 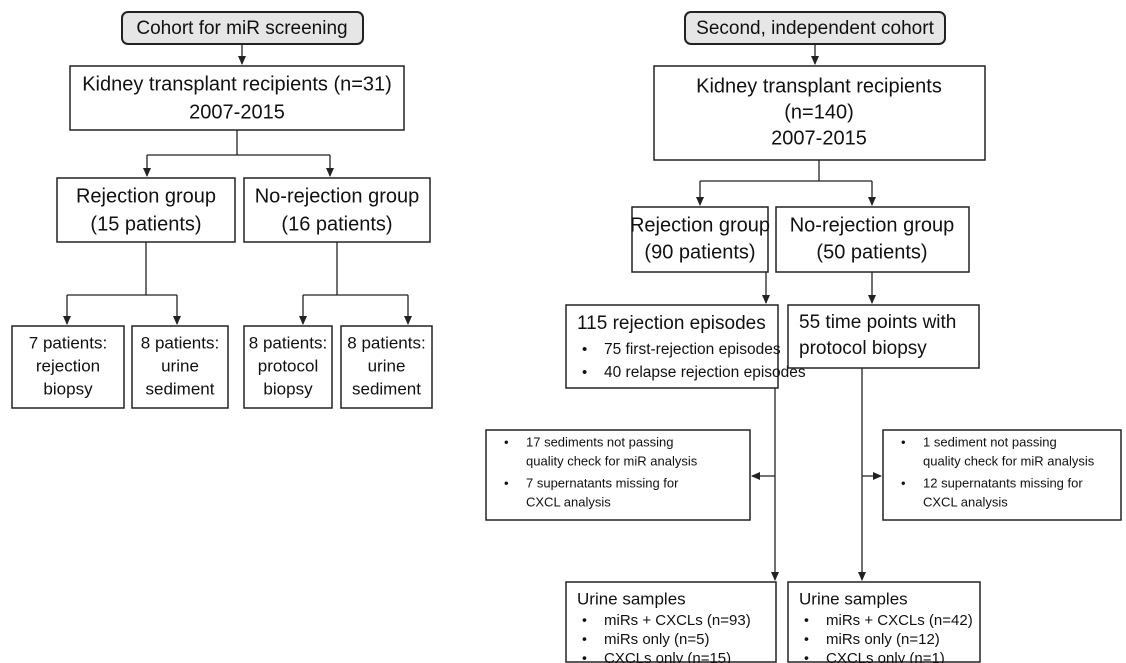 I want to click on label: (90 patients), so click(x=699, y=252).